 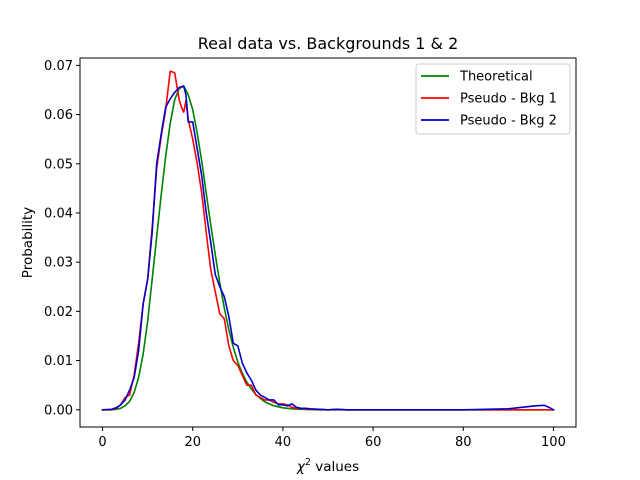 What do you see at coordinates (335, 467) in the screenshot?
I see `x-axis-label-text: values` at bounding box center [335, 467].